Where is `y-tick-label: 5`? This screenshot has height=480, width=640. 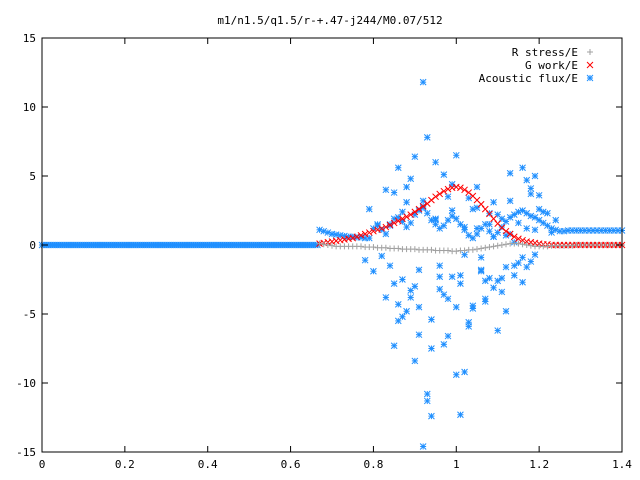 y-tick-label: 5 is located at coordinates (32, 176).